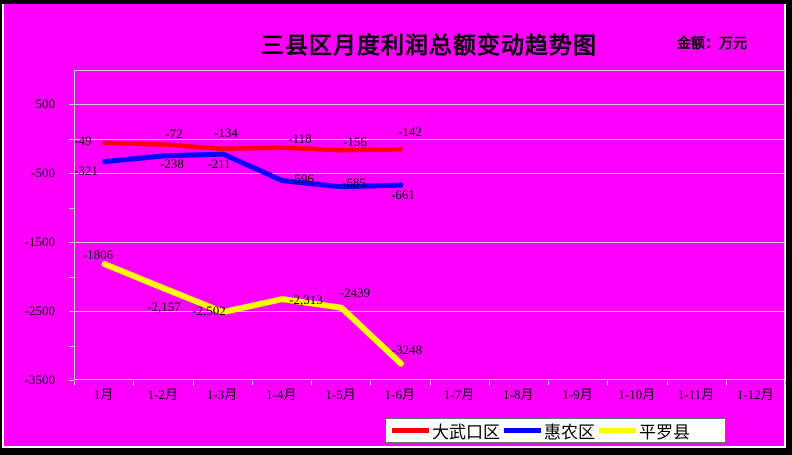 This screenshot has height=455, width=792. I want to click on data-label: -1806, so click(98, 254).